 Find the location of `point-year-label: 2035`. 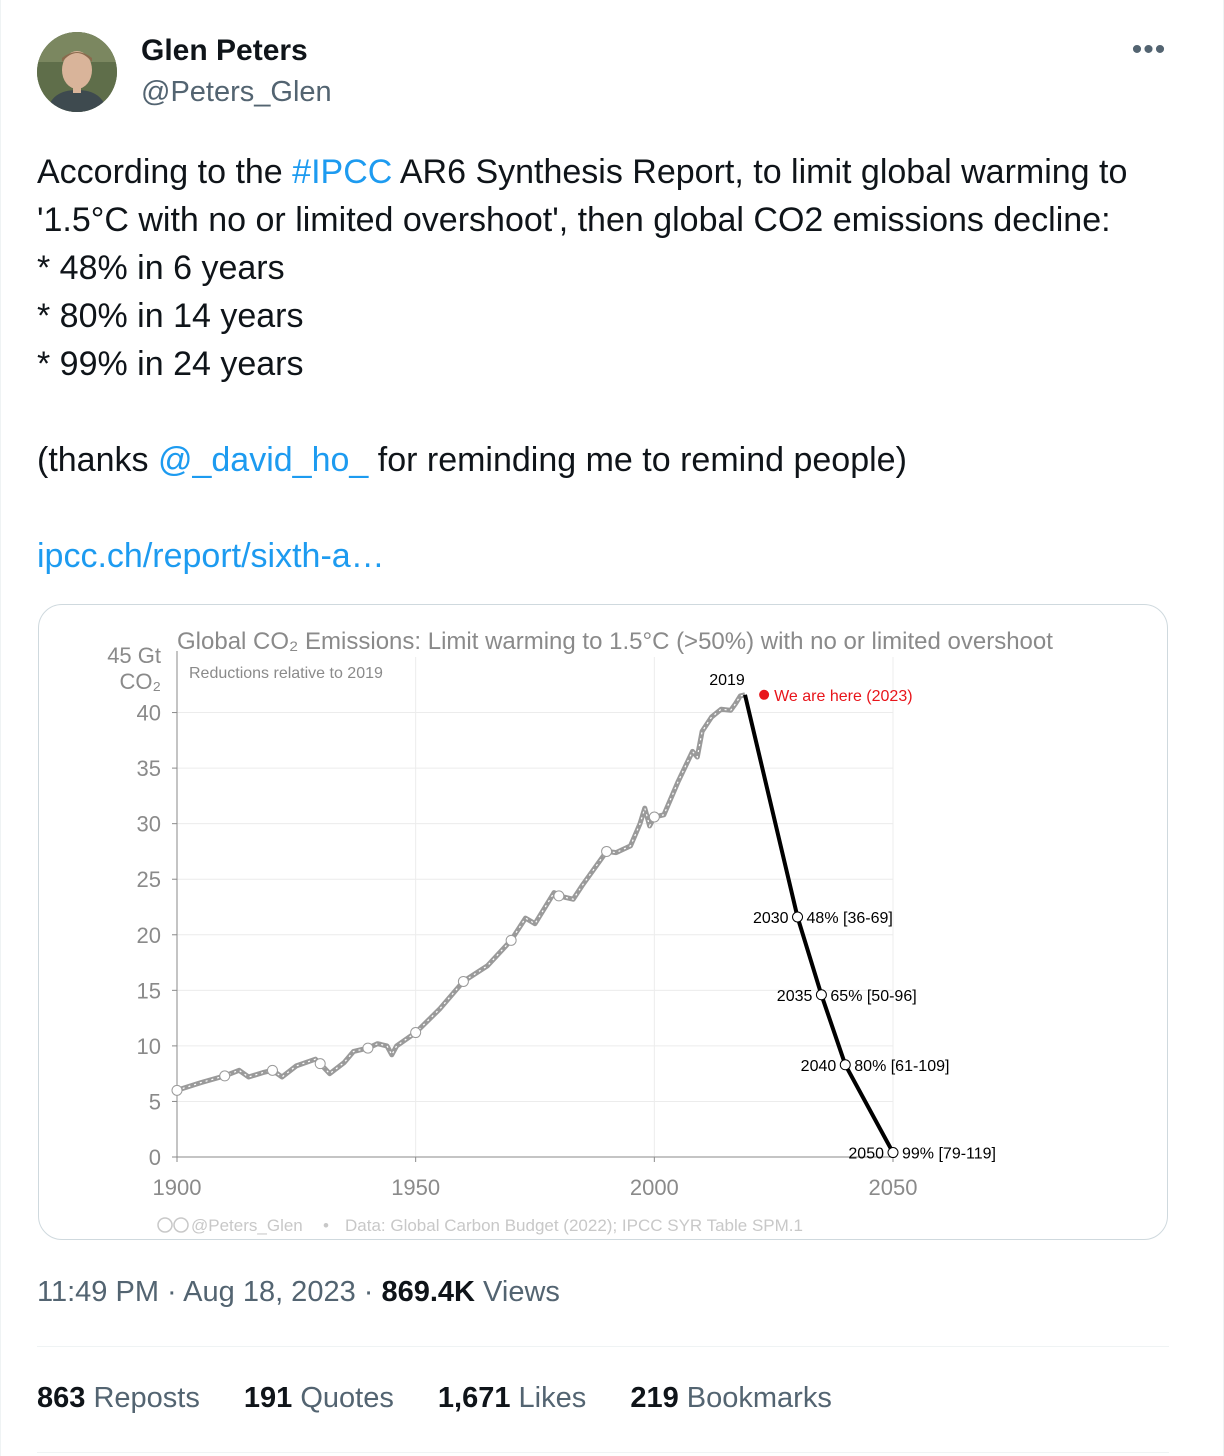

point-year-label: 2035 is located at coordinates (795, 996).